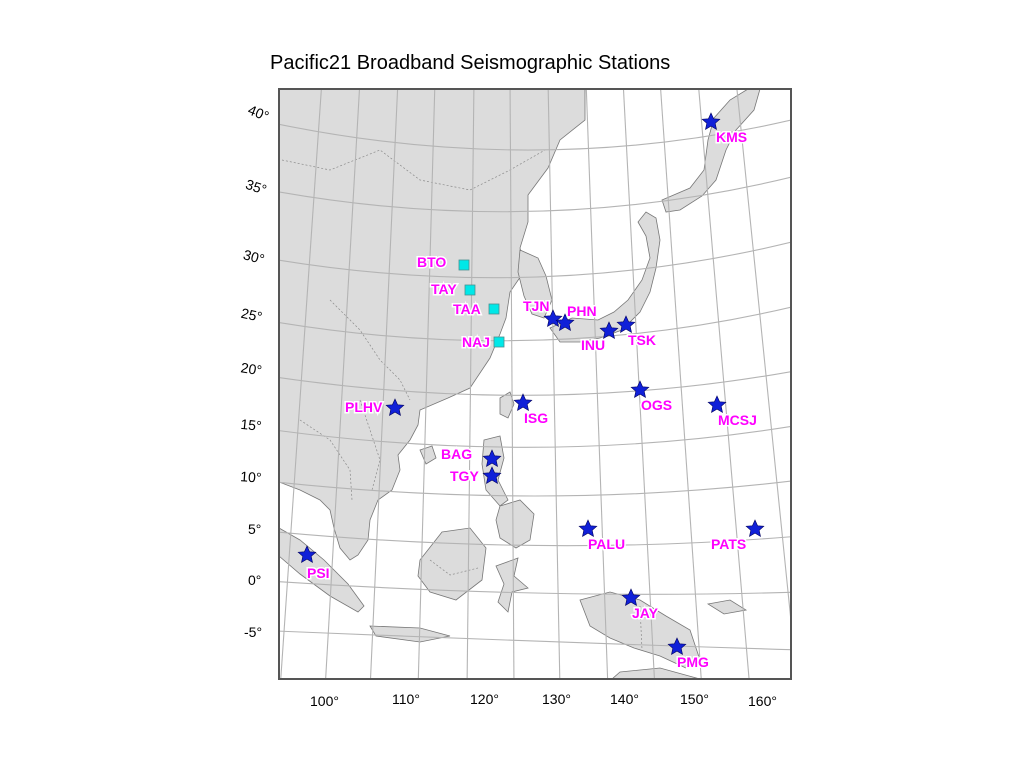  I want to click on land-sumatra, so click(322, 570).